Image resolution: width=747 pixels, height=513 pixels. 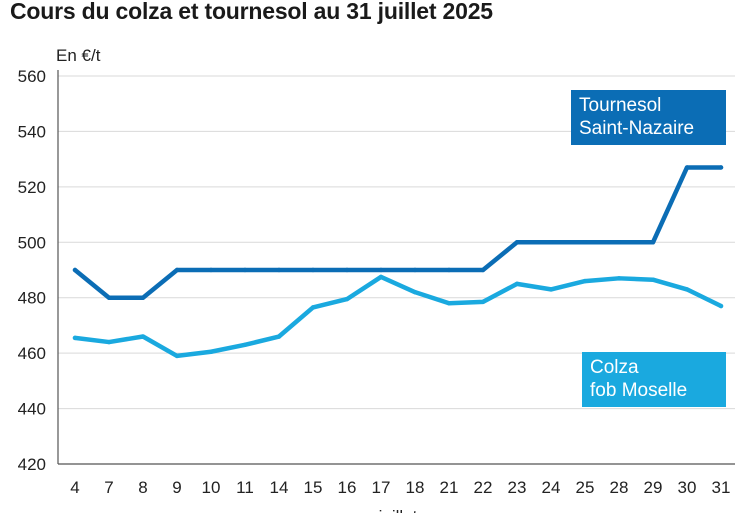 I want to click on x-tick-label-17: 17, so click(x=381, y=487).